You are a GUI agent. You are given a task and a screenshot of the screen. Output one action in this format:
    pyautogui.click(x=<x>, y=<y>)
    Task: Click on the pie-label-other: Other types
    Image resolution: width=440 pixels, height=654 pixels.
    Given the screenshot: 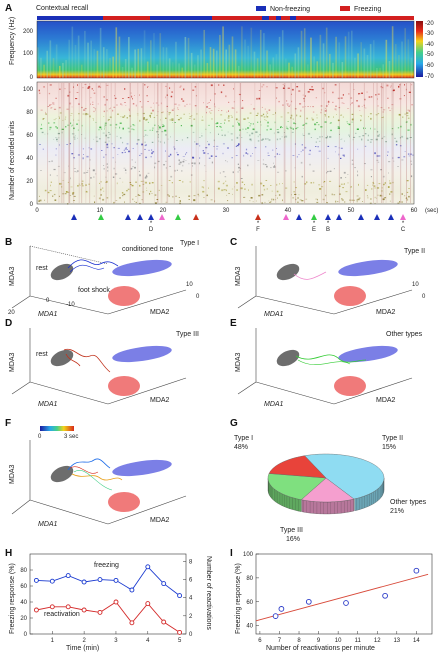 What is the action you would take?
    pyautogui.click(x=408, y=502)
    